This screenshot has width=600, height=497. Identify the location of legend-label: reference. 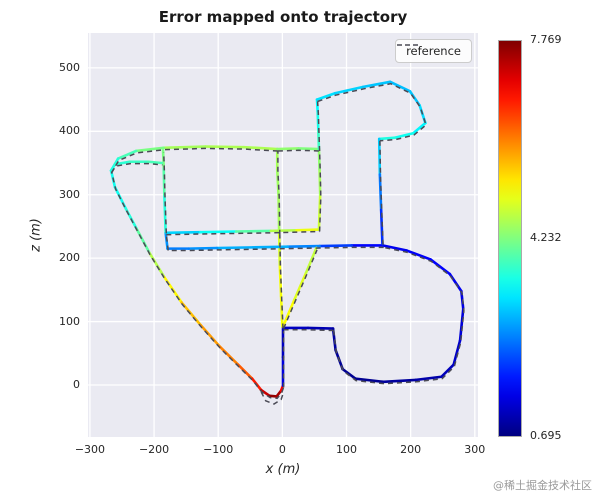
(433, 51).